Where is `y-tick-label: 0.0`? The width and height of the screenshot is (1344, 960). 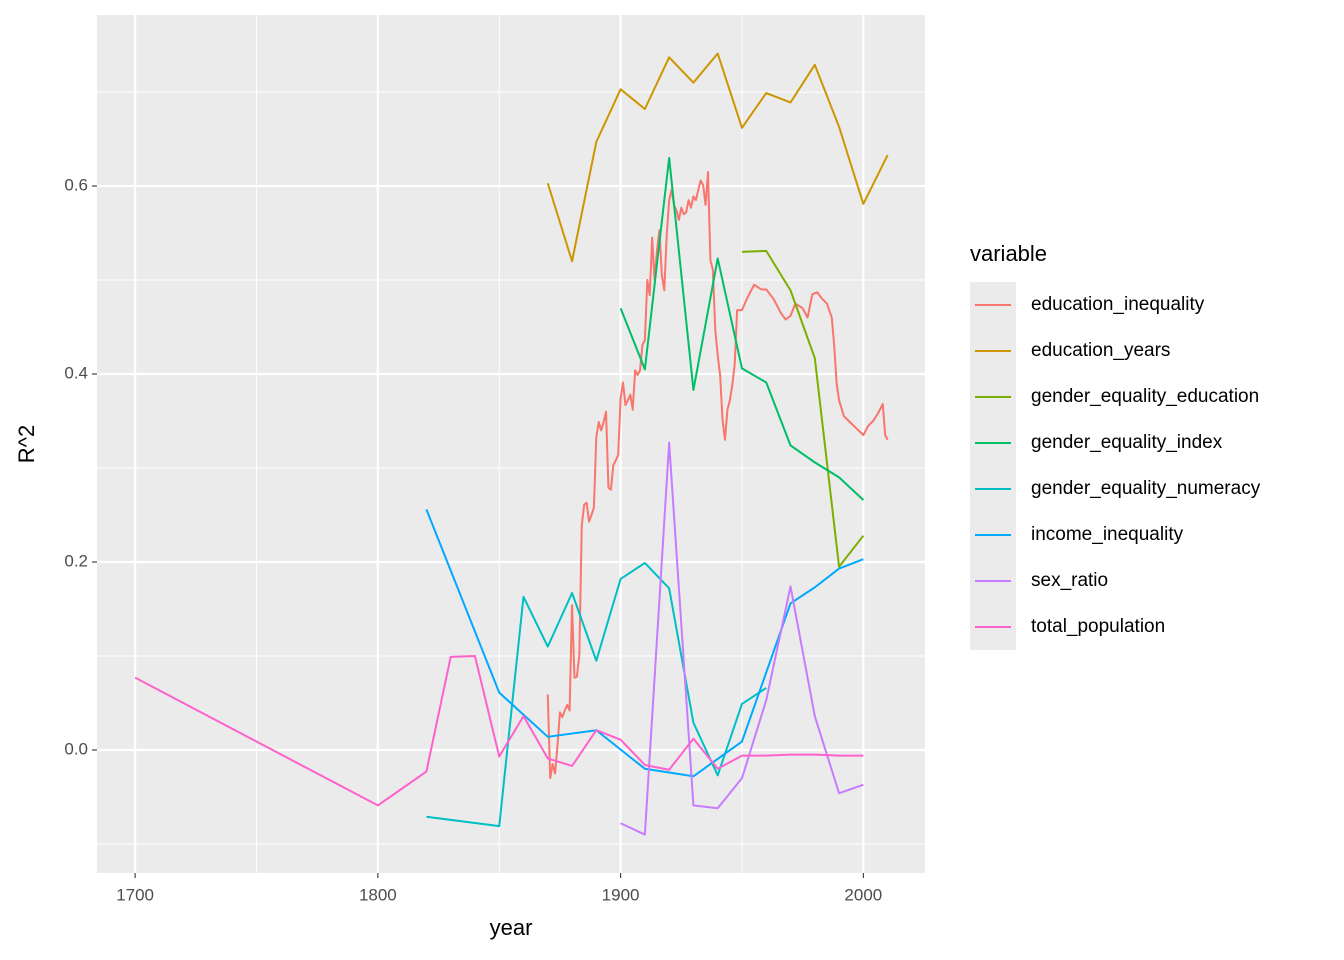
y-tick-label: 0.0 is located at coordinates (76, 748).